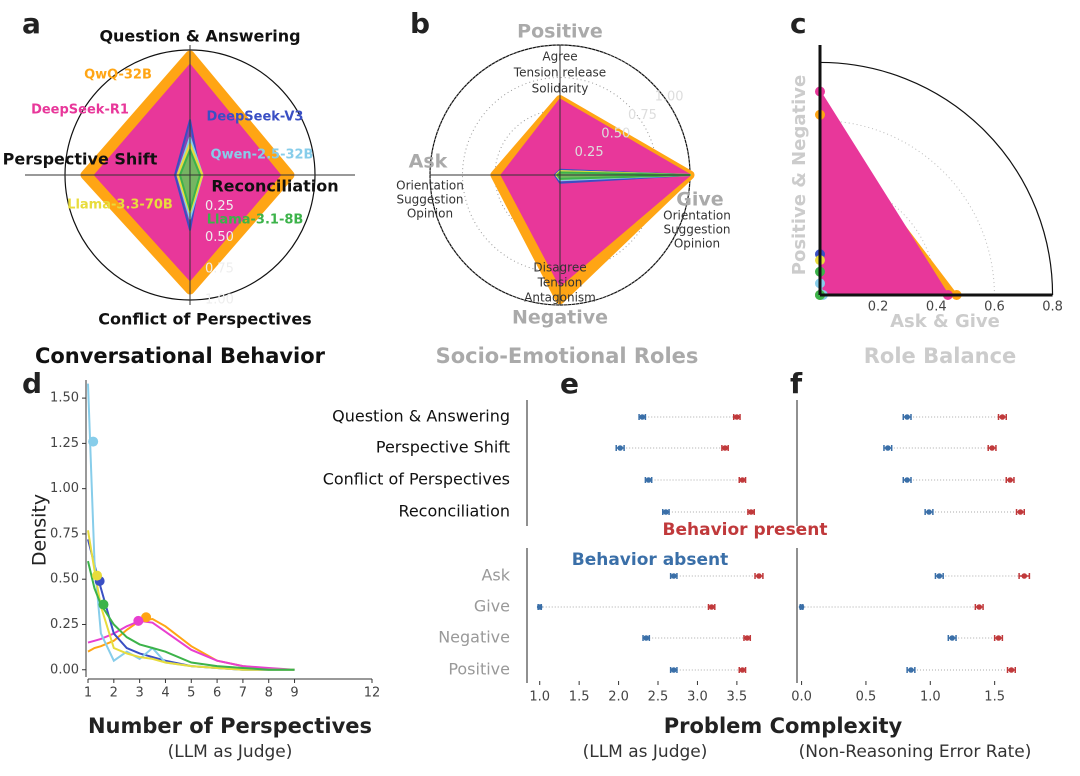 The width and height of the screenshot is (1080, 776). What do you see at coordinates (798, 23) in the screenshot?
I see `panel-label: c` at bounding box center [798, 23].